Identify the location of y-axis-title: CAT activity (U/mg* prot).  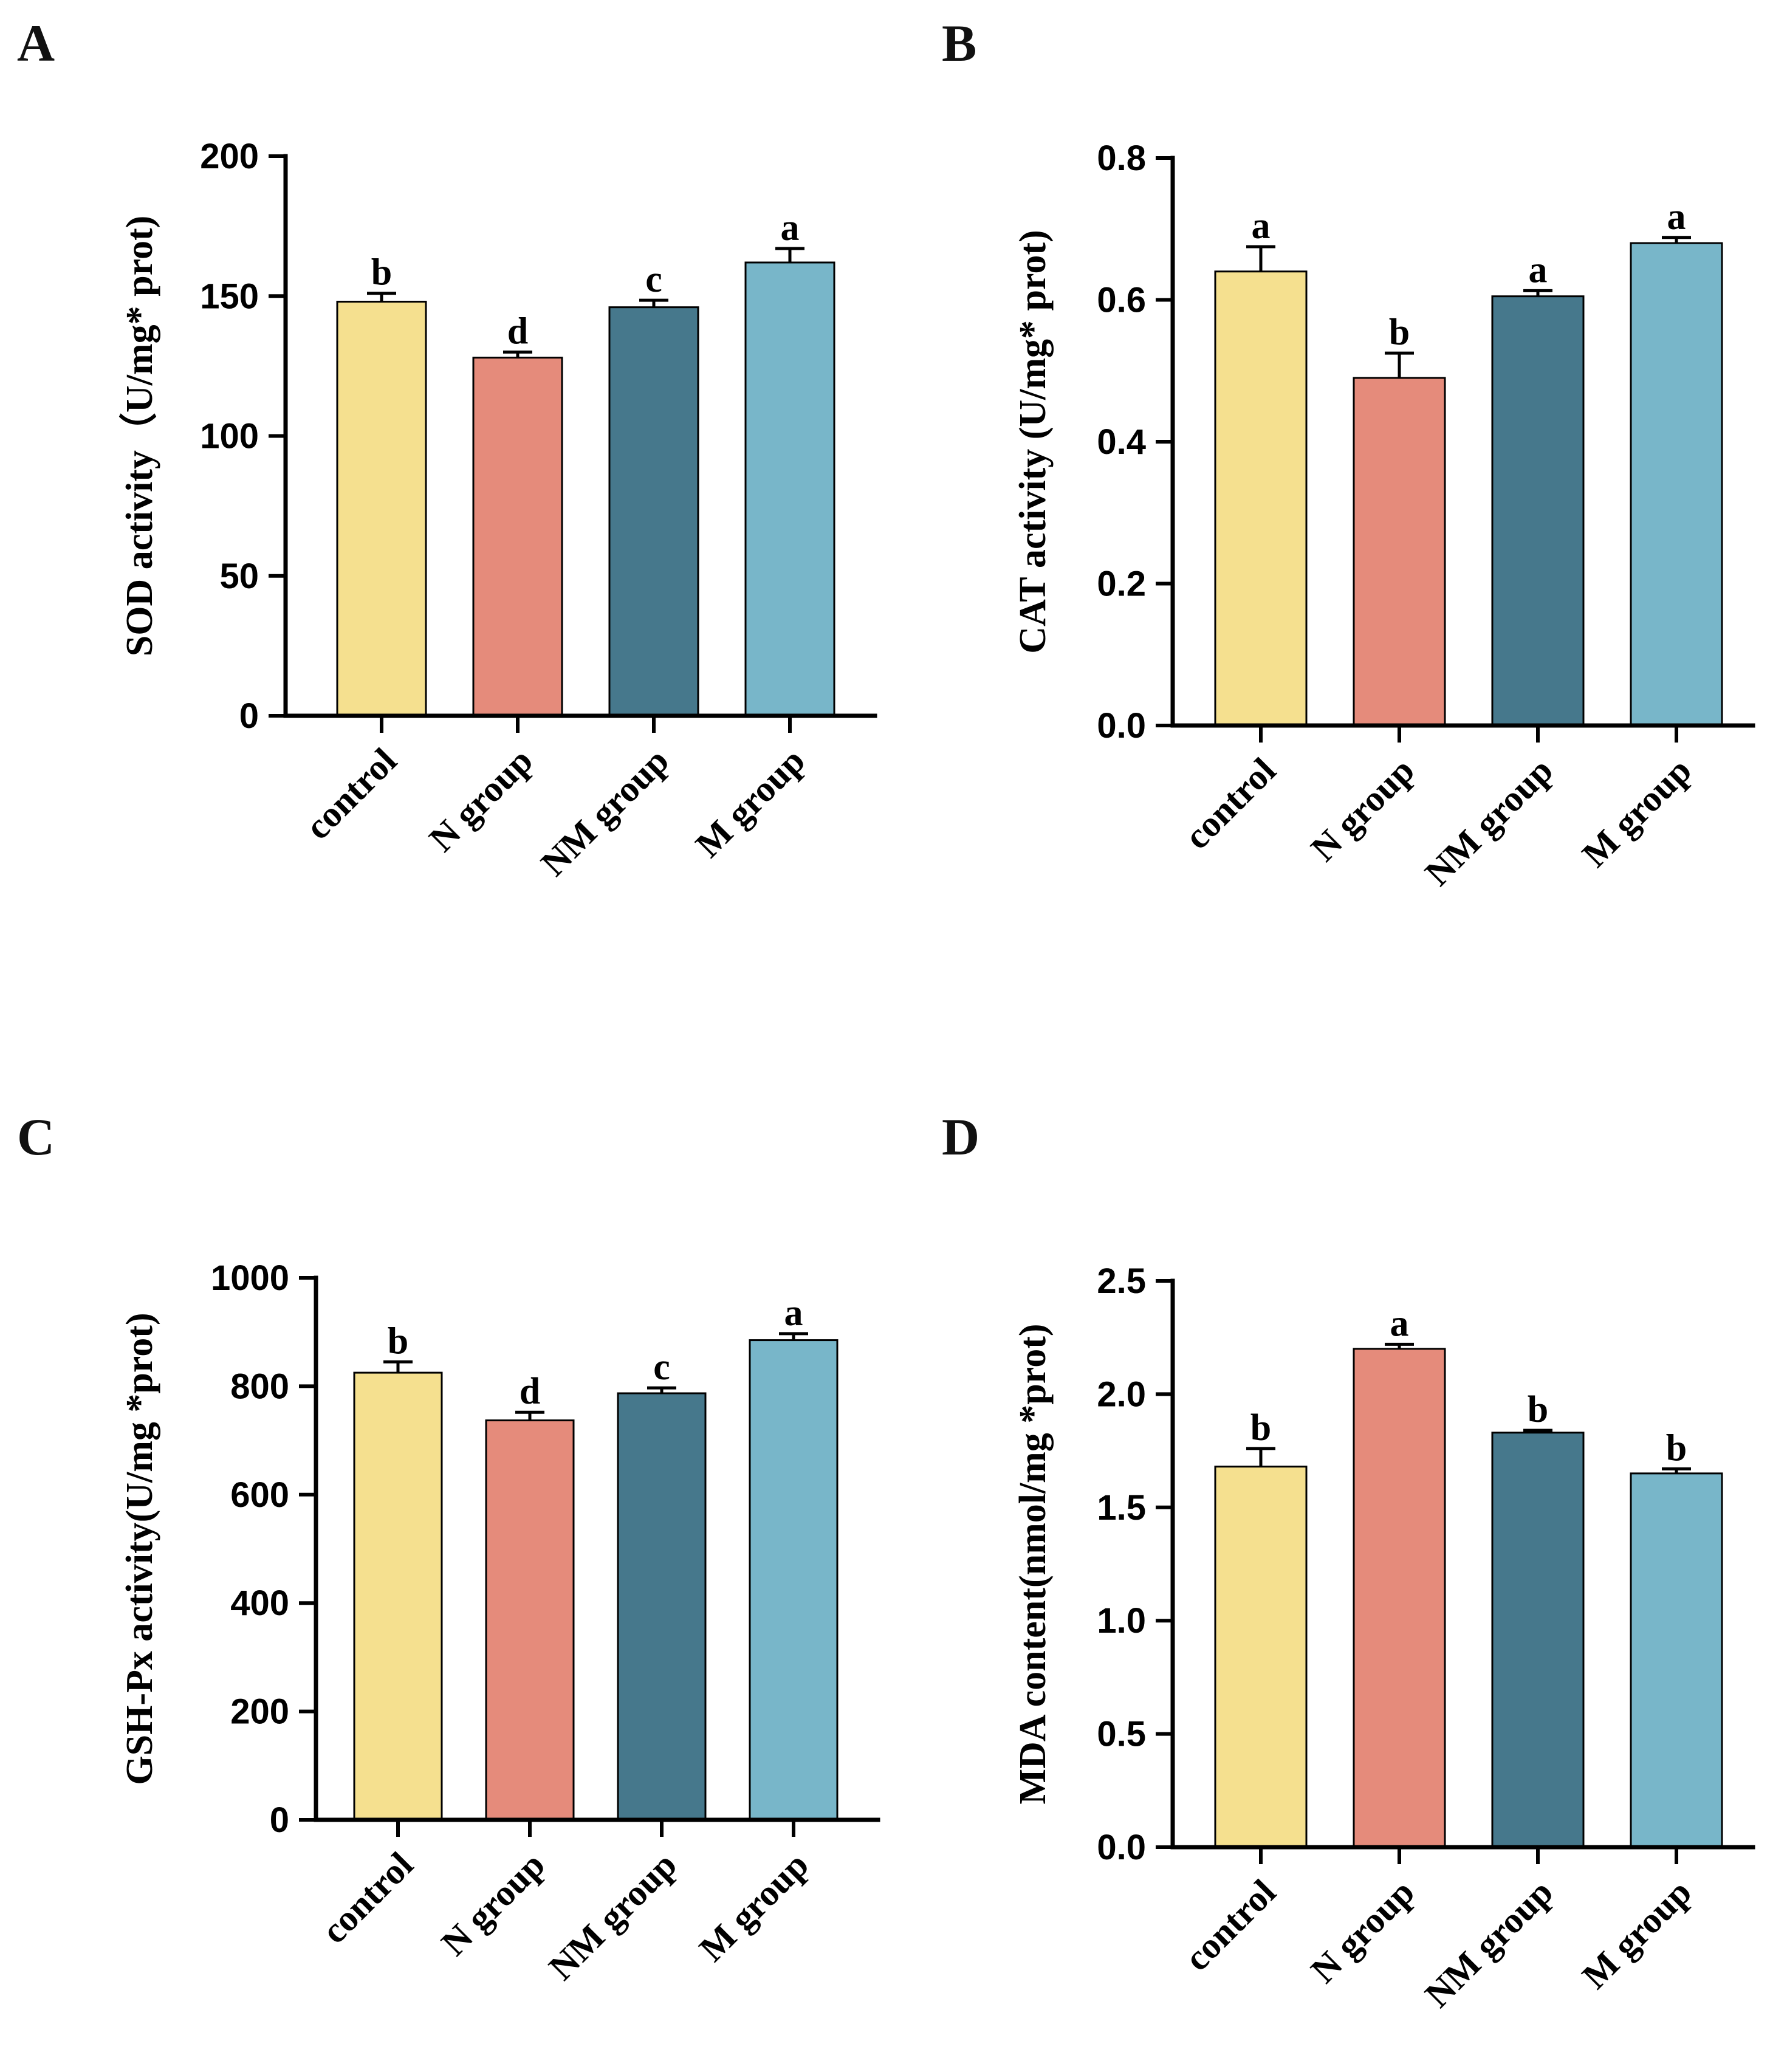
(1033, 442).